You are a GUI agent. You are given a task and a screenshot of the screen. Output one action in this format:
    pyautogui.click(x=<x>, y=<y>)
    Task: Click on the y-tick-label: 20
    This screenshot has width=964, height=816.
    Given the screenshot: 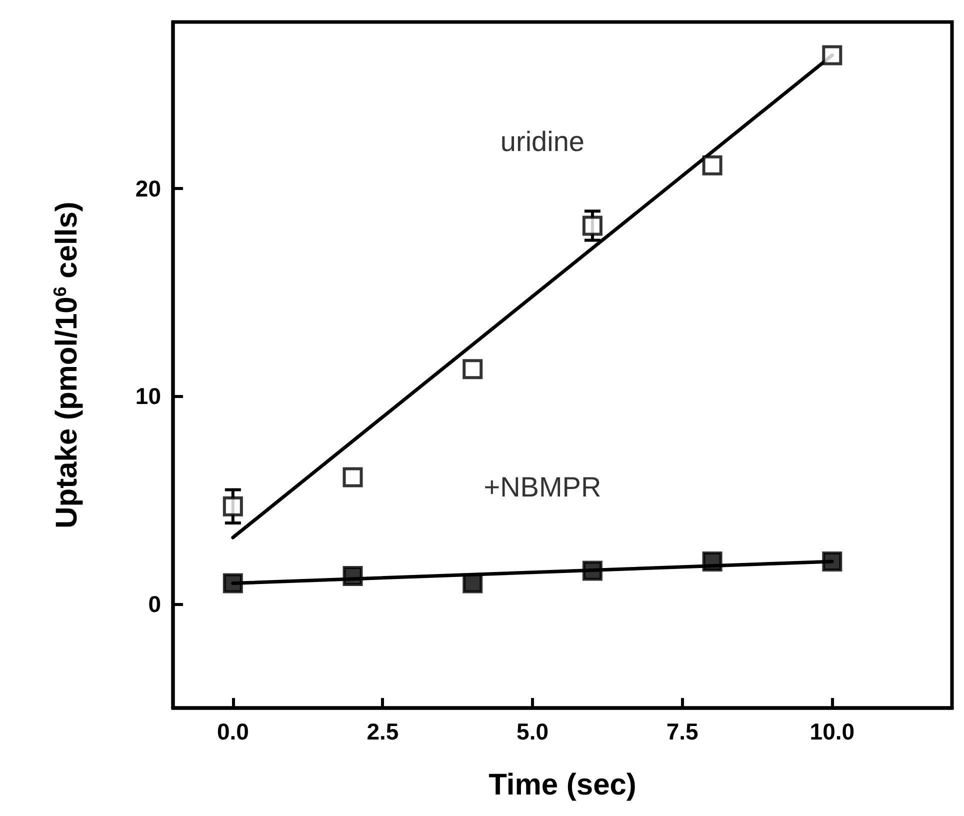 What is the action you would take?
    pyautogui.click(x=148, y=188)
    